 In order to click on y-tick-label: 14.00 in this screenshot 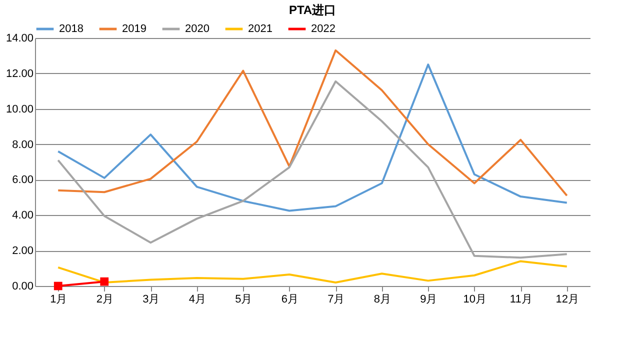, I will do `click(20, 38)`.